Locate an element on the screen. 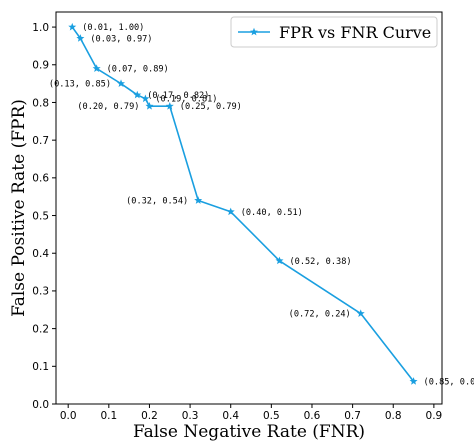 The height and width of the screenshot is (444, 474). y-tick-label: 0.6 is located at coordinates (40, 179).